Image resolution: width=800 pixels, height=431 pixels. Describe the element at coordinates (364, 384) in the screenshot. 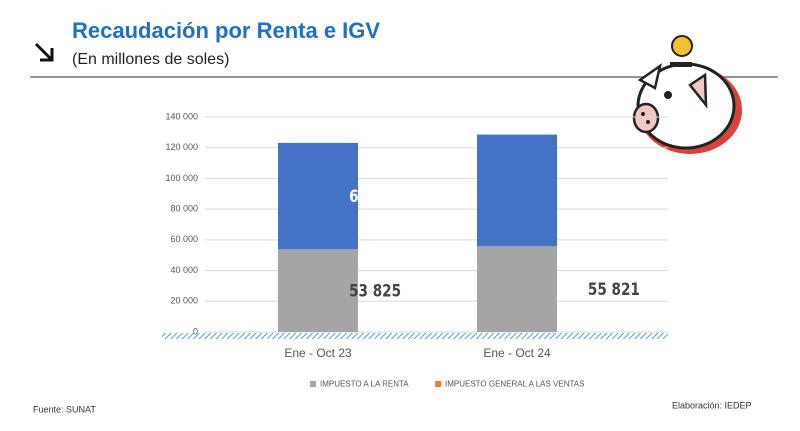

I see `legend-label: IMPUESTO A LA RENTA` at that location.